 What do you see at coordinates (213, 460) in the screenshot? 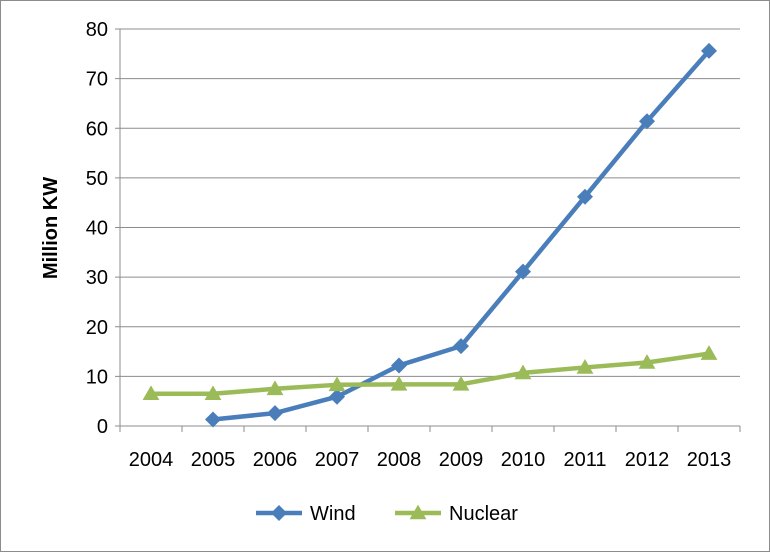
I see `x-tick-label: 2005` at bounding box center [213, 460].